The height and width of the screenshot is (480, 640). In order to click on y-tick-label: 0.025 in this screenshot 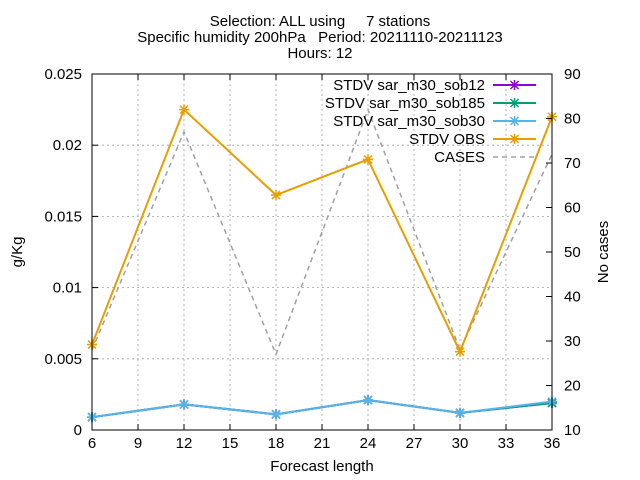, I will do `click(63, 74)`.